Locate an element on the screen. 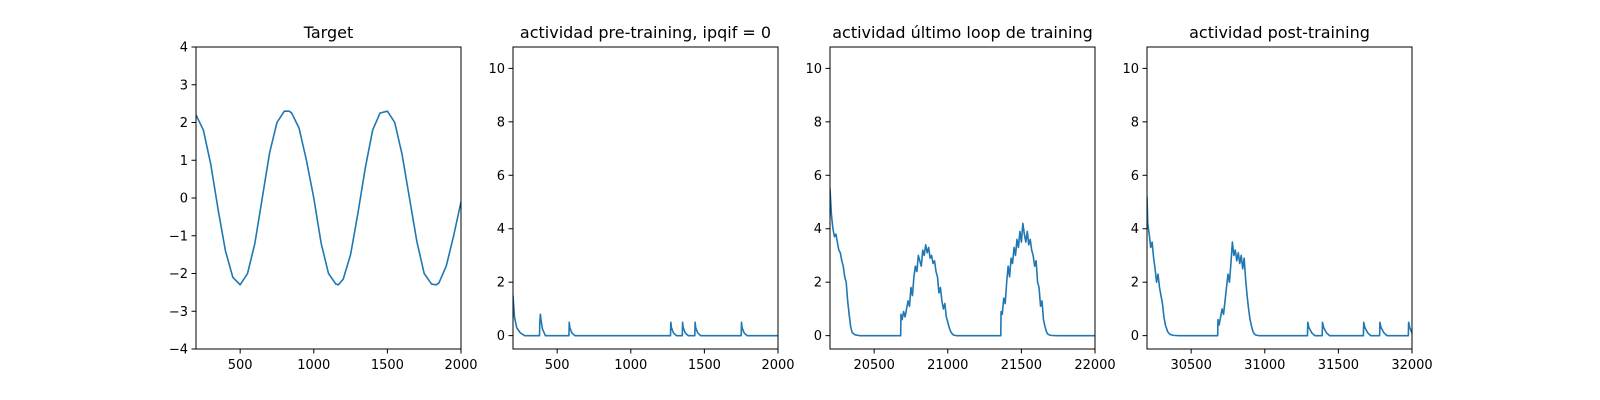  x-tick-label: 31500 is located at coordinates (1338, 365).